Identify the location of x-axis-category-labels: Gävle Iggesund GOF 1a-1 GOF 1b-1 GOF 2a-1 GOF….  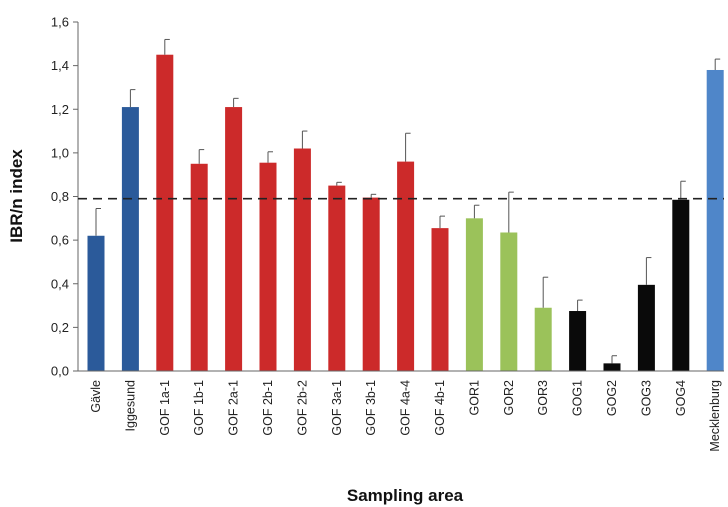
(405, 416).